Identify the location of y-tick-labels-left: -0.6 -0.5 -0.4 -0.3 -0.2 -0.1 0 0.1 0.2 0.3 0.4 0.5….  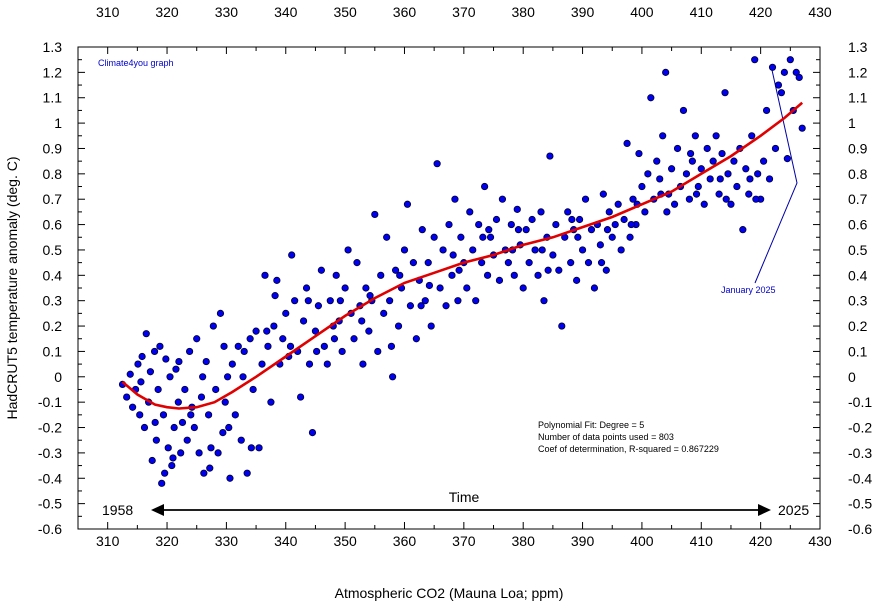
(50, 288).